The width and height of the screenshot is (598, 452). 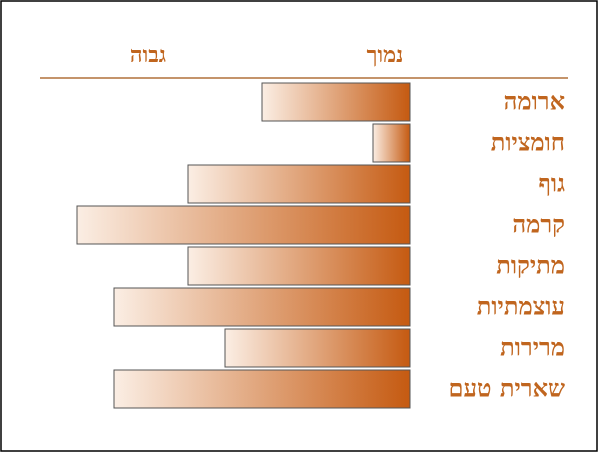 I want to click on category-label: חומציות, so click(x=528, y=142).